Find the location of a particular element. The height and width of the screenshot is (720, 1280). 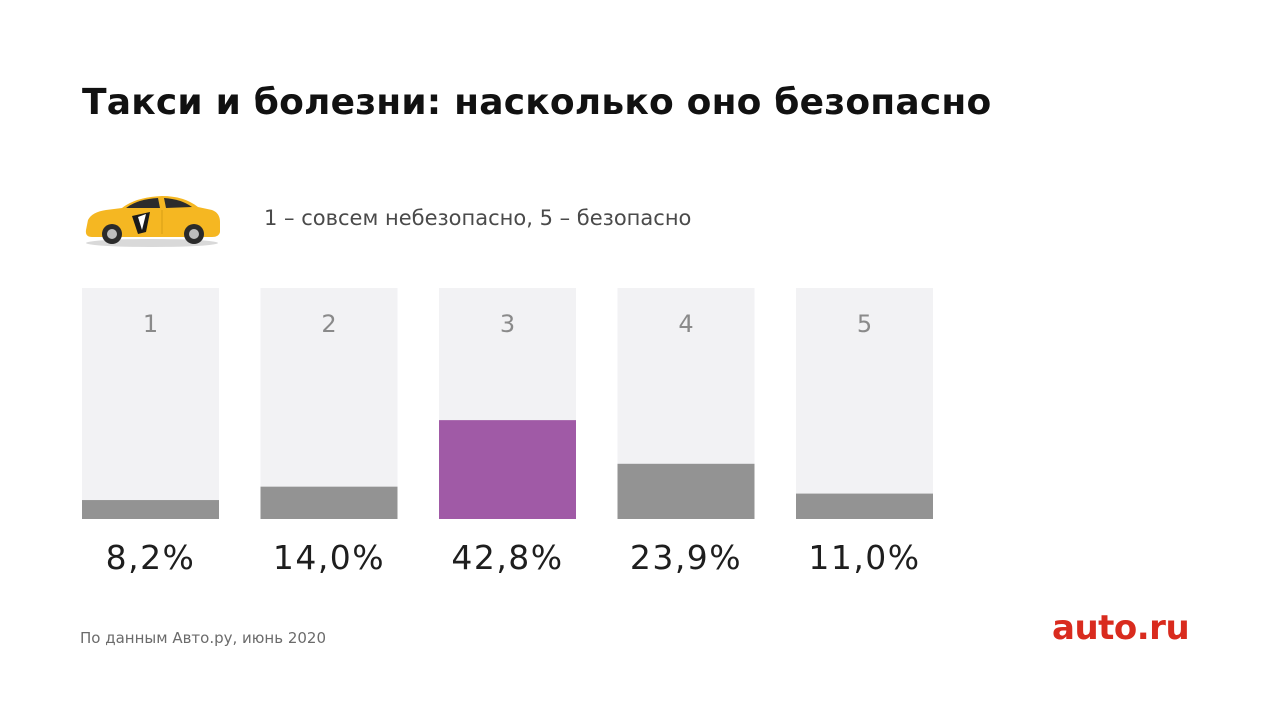

taxi-car-icon is located at coordinates (152, 221).